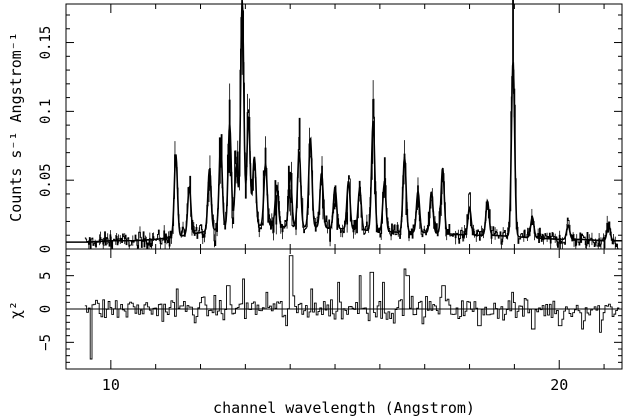 This screenshot has width=623, height=417. I want to click on bottom-y-tick-label: −5, so click(46, 342).